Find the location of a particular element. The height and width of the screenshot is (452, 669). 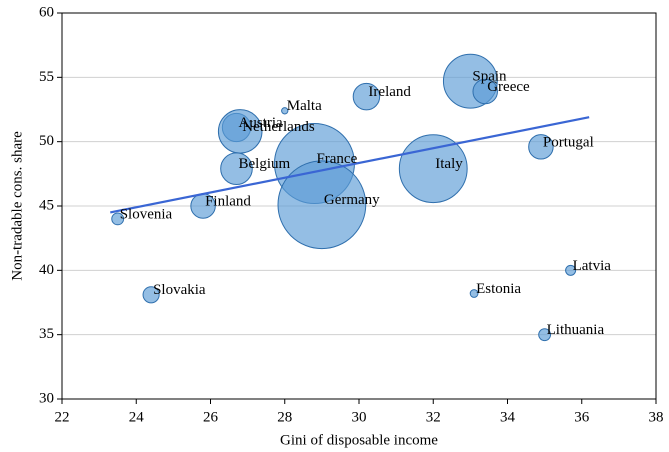

point-label: Greece is located at coordinates (508, 87).